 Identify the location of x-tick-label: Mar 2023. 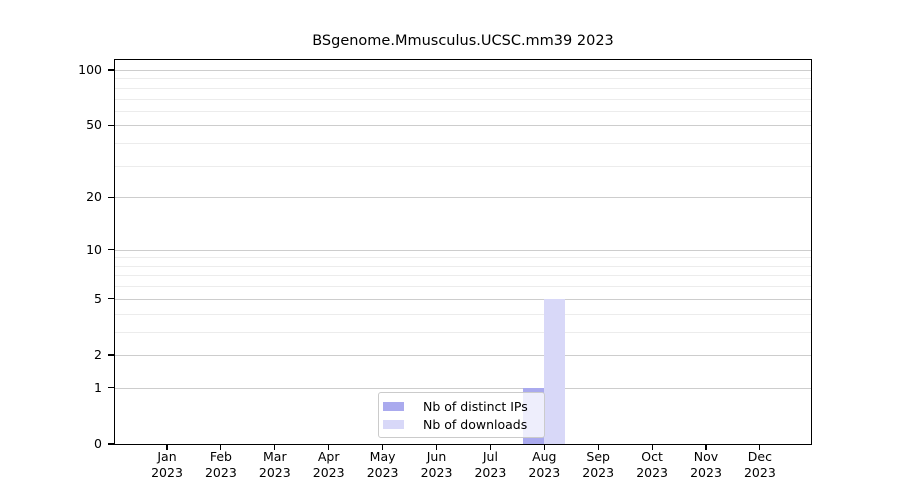
(275, 465).